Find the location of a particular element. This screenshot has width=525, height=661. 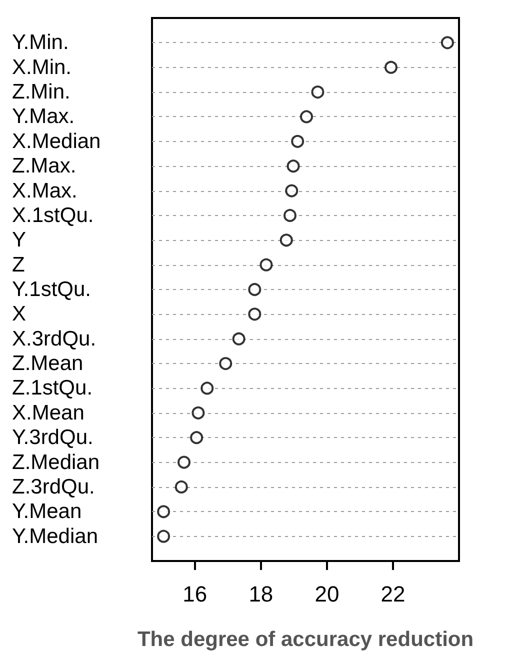

y-tick-label: Z.Mean is located at coordinates (48, 364).